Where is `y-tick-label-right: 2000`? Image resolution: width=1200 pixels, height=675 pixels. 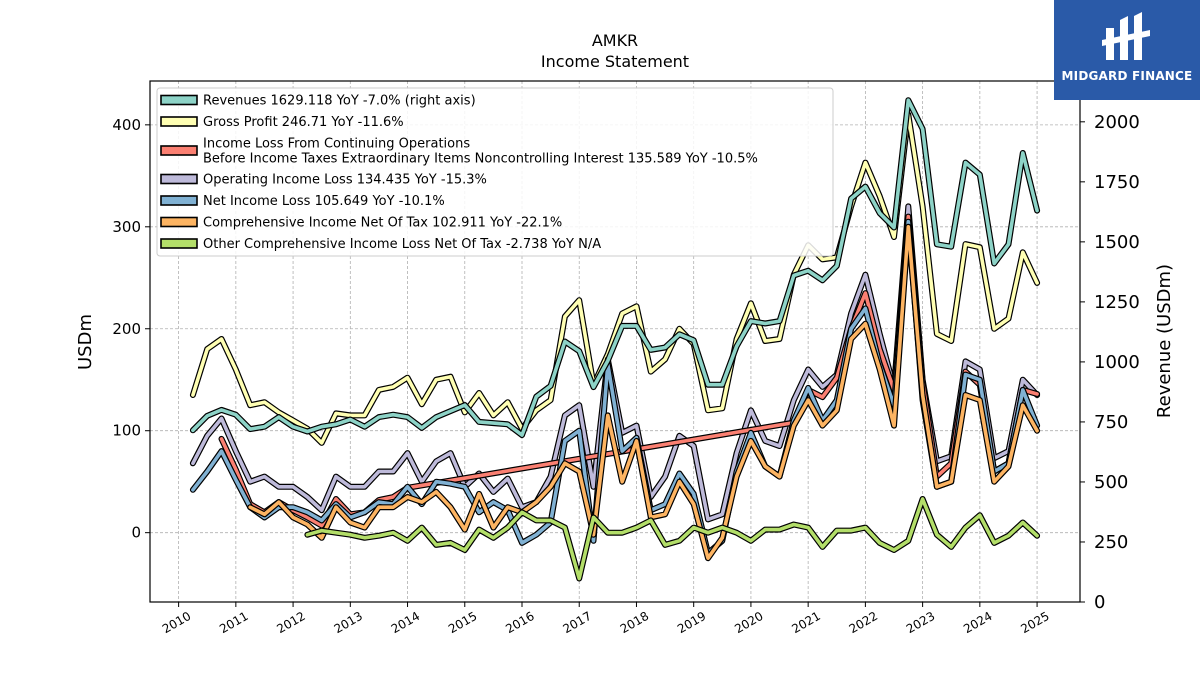
y-tick-label-right: 2000 is located at coordinates (1117, 122).